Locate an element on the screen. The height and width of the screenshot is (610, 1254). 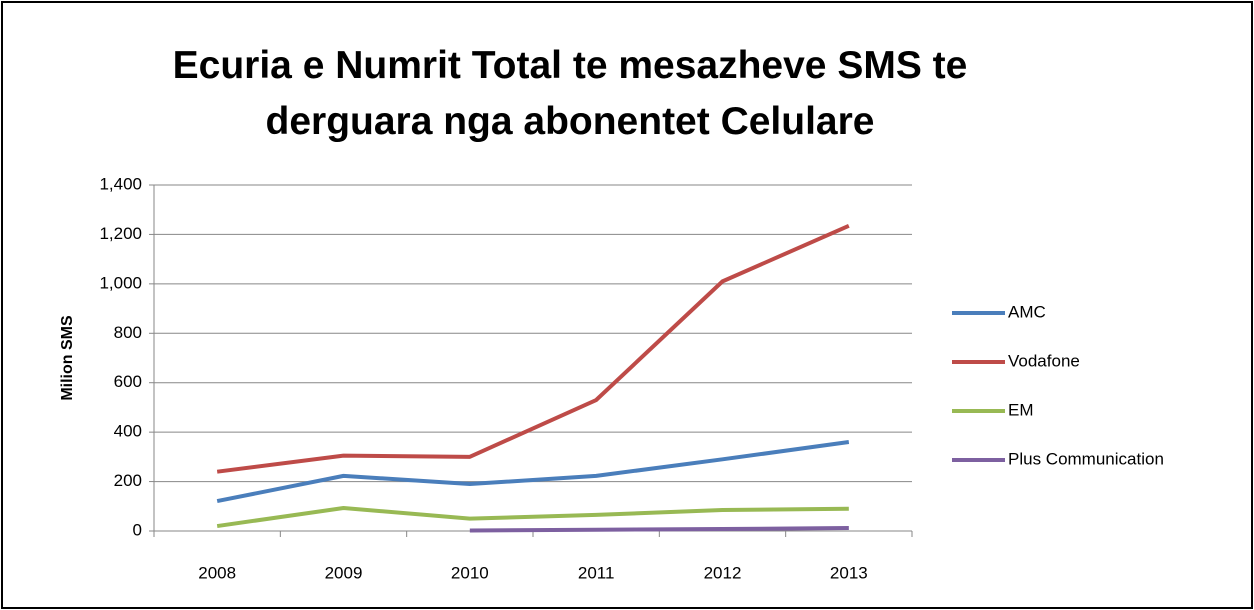
y-tick-label: 800 is located at coordinates (128, 332).